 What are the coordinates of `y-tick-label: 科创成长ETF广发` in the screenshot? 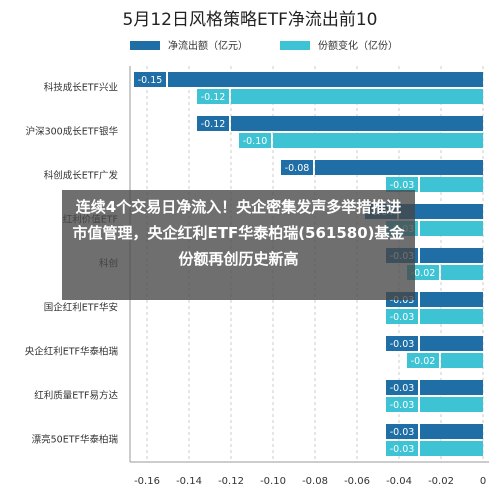 It's located at (81, 176).